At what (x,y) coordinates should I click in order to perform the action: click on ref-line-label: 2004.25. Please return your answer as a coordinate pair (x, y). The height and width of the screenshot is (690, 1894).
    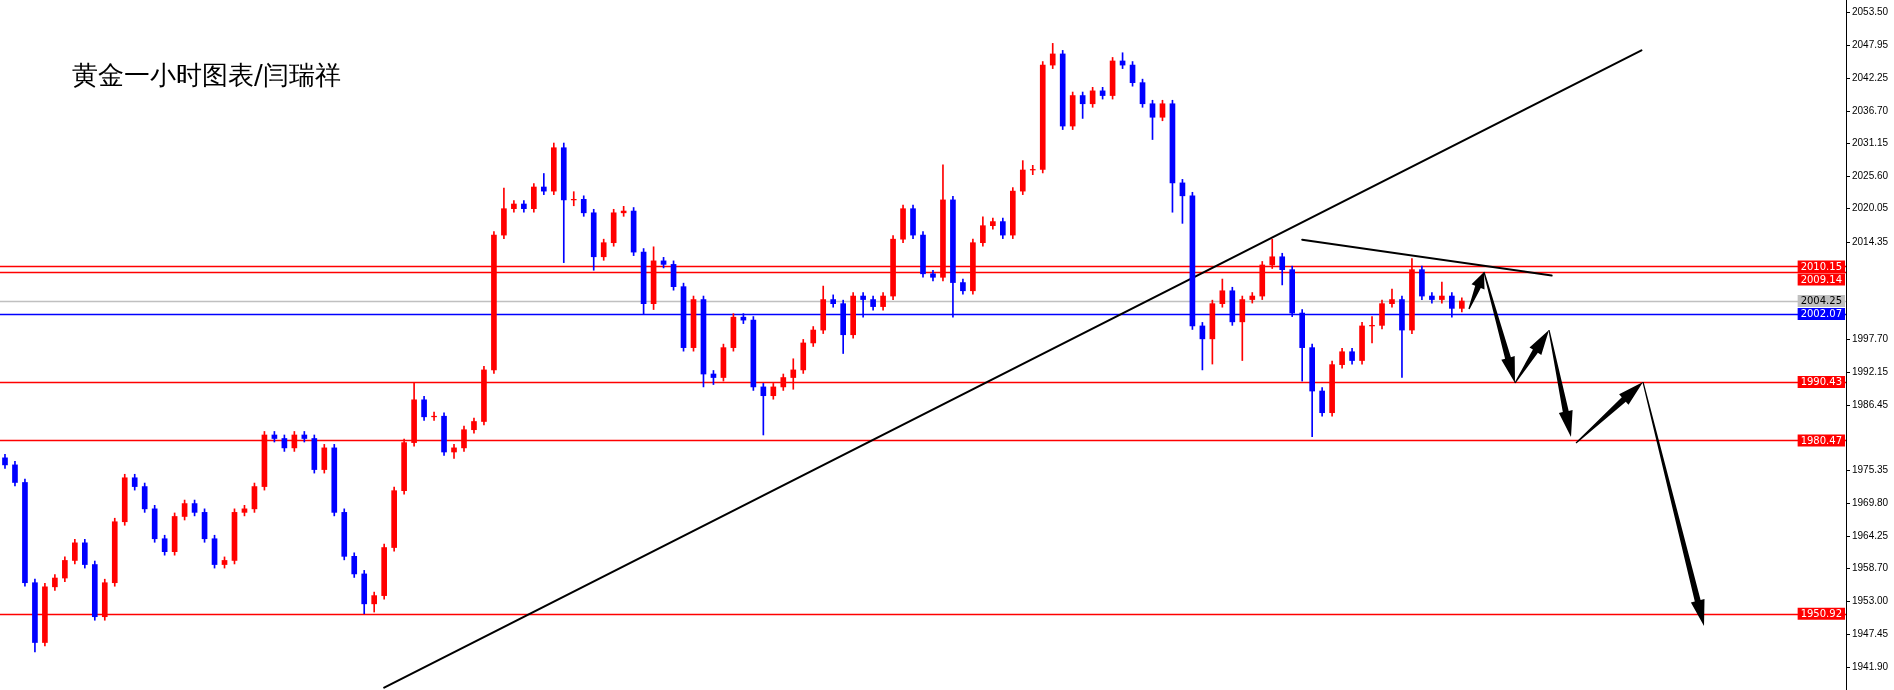
    Looking at the image, I should click on (1821, 301).